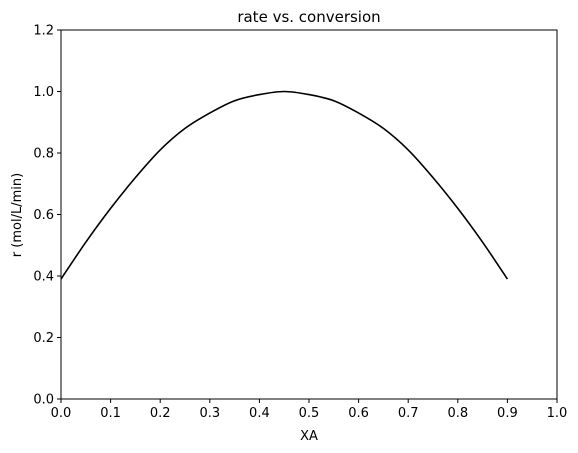 The width and height of the screenshot is (578, 453). Describe the element at coordinates (309, 436) in the screenshot. I see `x-axis-label: XA` at that location.